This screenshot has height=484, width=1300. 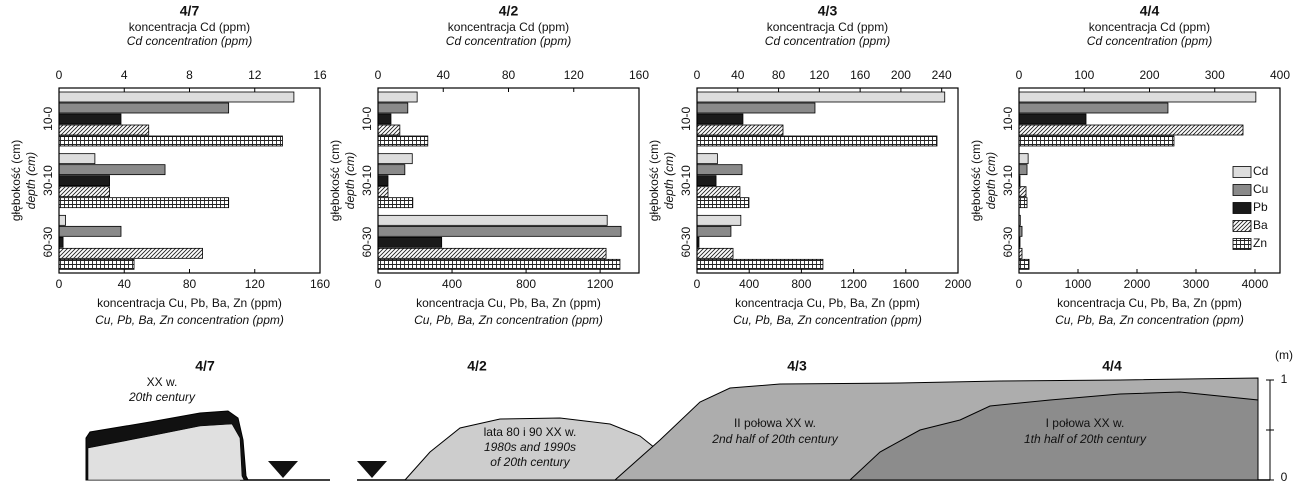 I want to click on scale-label: 1, so click(x=1284, y=379).